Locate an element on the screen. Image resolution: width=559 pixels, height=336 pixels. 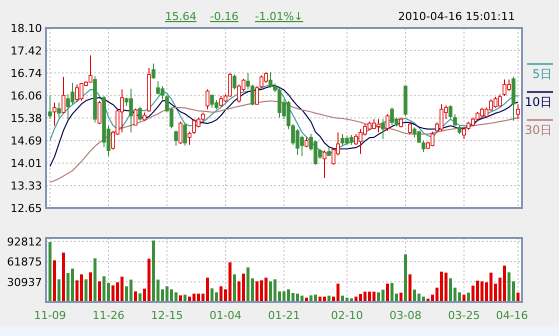
text: 2010-04-16 15:01:11 is located at coordinates (456, 16).